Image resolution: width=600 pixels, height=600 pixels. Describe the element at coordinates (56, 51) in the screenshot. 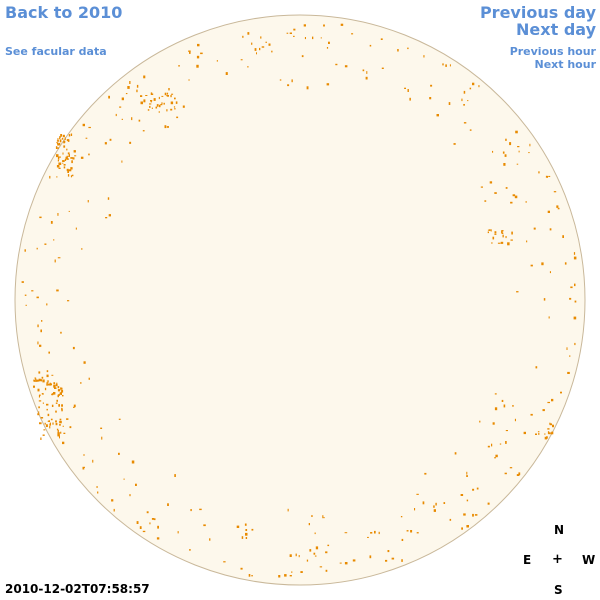

I see `see-facular-data-link: See facular data` at that location.